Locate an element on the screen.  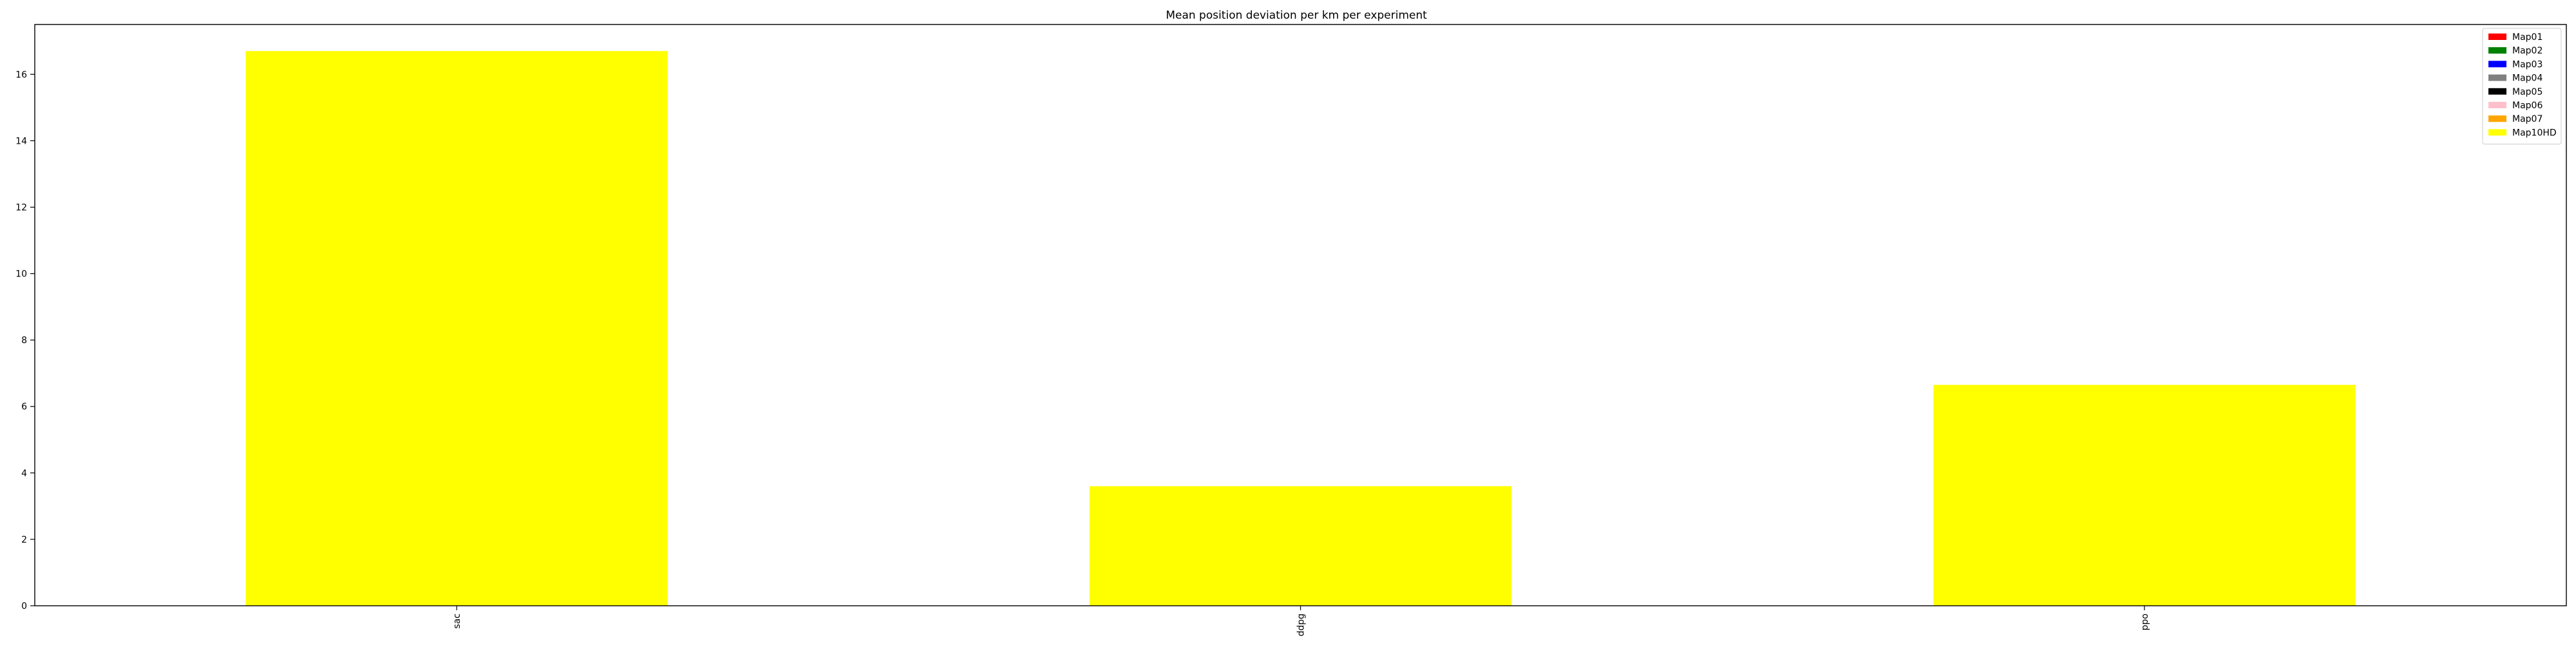
y-tick-label: 14 is located at coordinates (21, 141).